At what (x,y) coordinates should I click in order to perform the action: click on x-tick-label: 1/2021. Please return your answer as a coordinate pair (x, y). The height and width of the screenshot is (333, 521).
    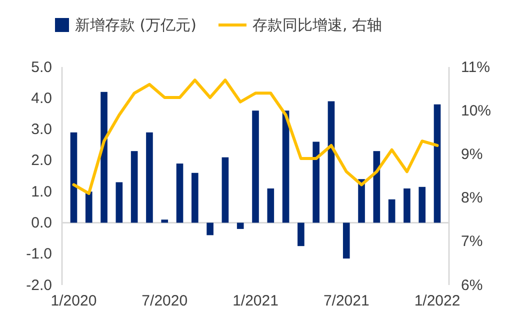
    Looking at the image, I should click on (255, 301).